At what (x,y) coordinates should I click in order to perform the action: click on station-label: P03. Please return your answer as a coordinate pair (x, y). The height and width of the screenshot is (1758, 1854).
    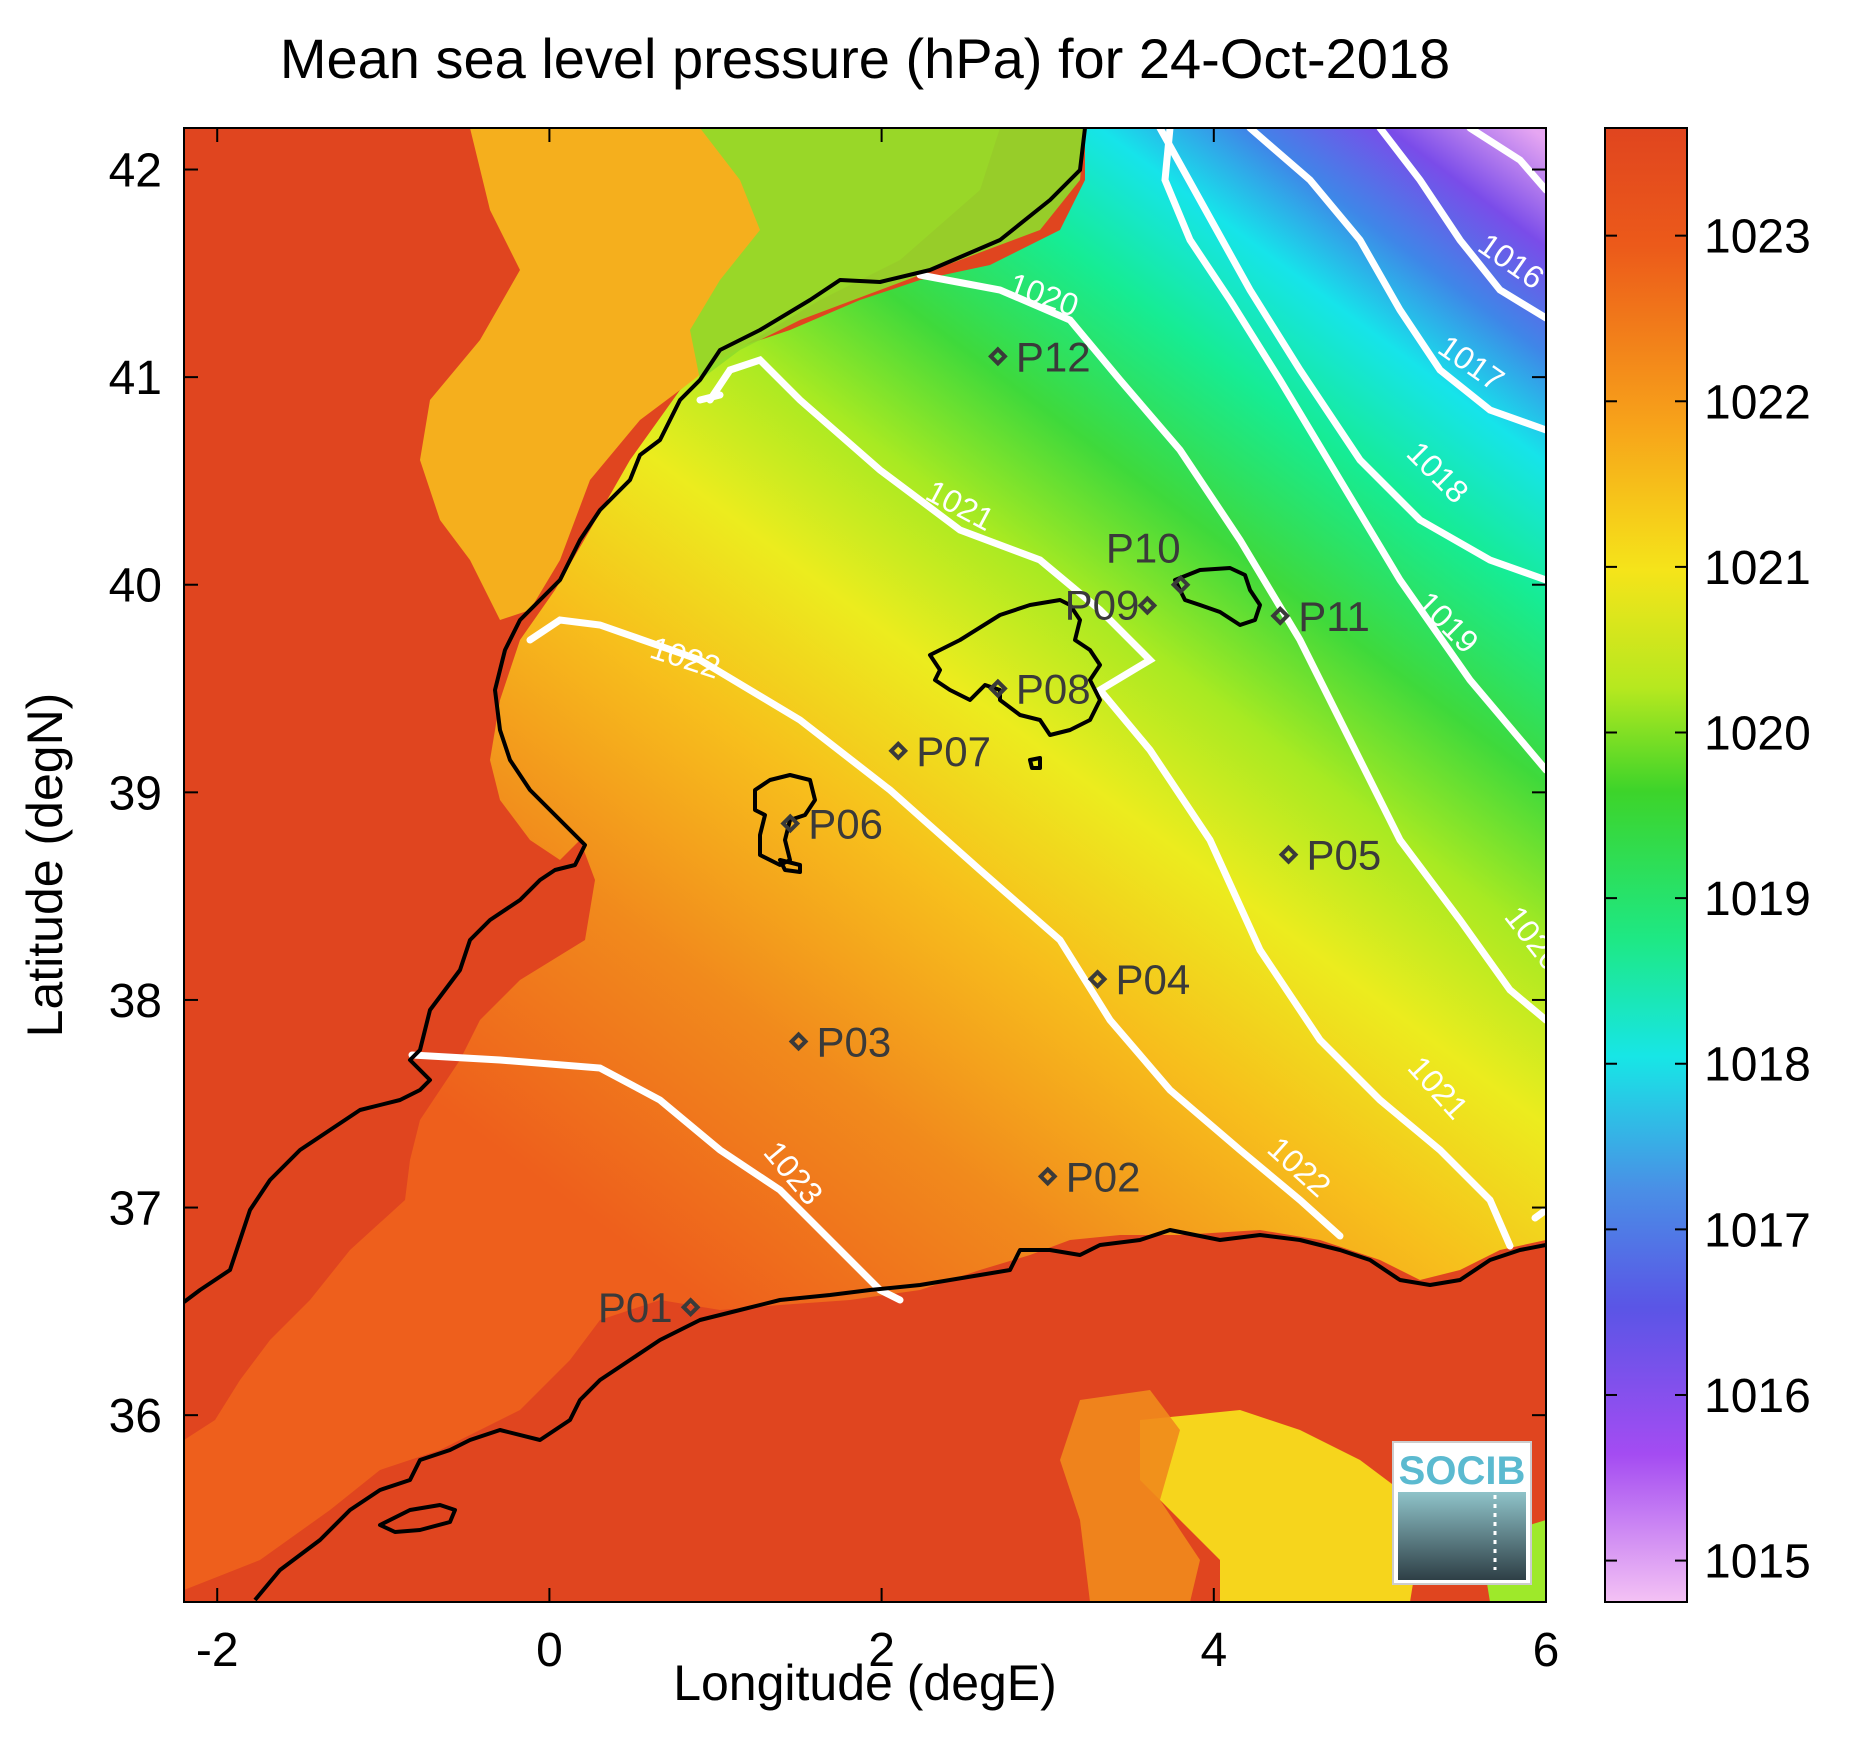
    Looking at the image, I should click on (854, 1041).